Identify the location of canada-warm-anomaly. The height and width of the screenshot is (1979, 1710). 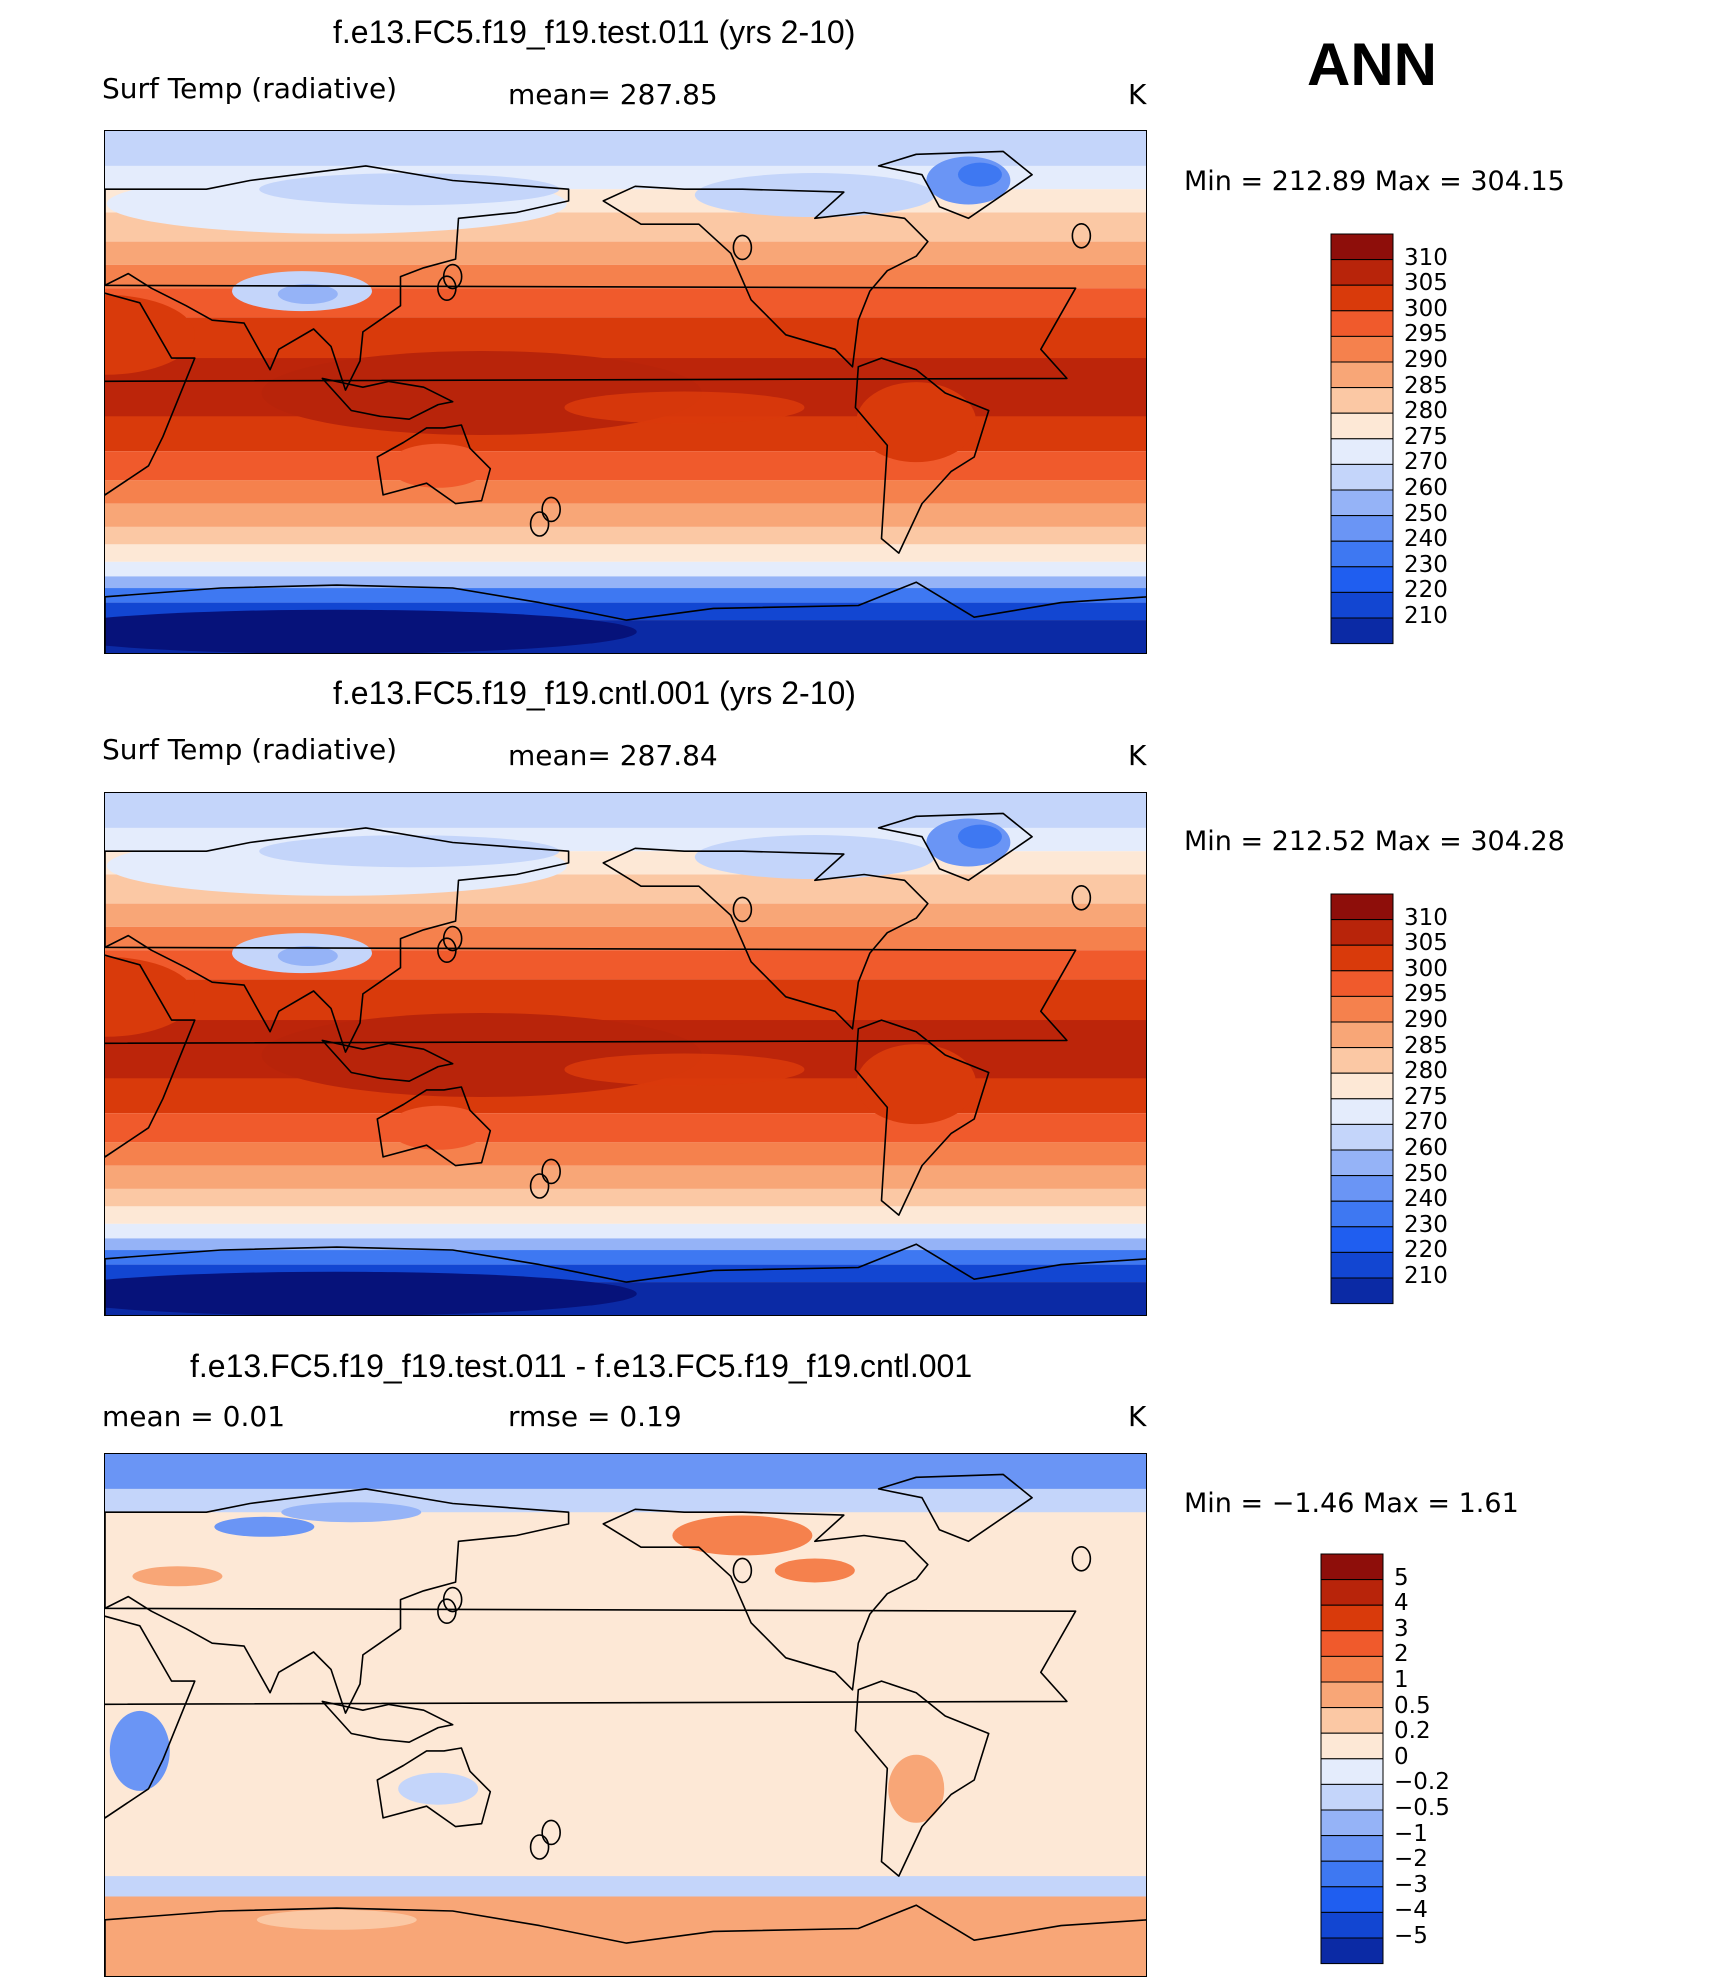
(742, 1535).